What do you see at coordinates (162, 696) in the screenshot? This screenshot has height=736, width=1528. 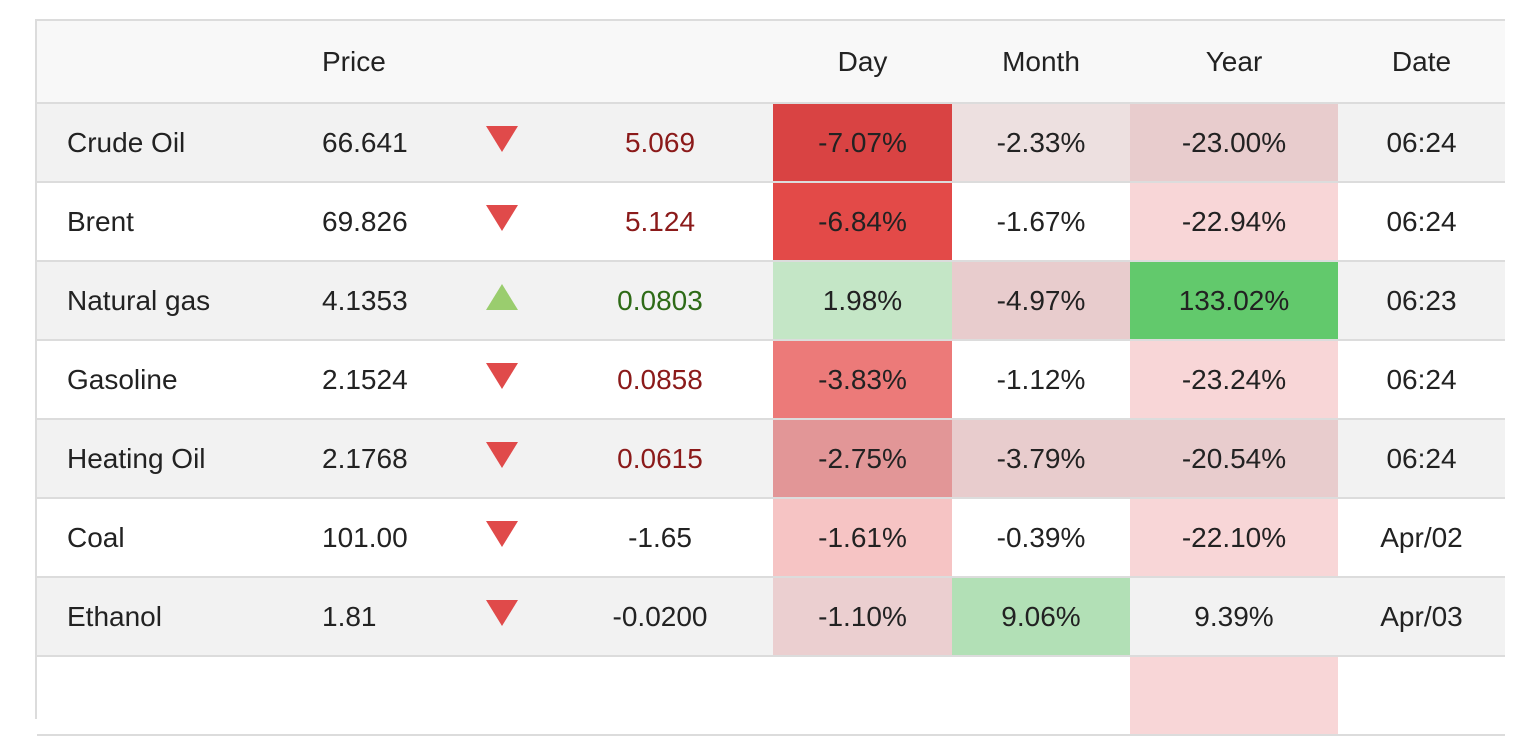 I see `commodity-name-link` at bounding box center [162, 696].